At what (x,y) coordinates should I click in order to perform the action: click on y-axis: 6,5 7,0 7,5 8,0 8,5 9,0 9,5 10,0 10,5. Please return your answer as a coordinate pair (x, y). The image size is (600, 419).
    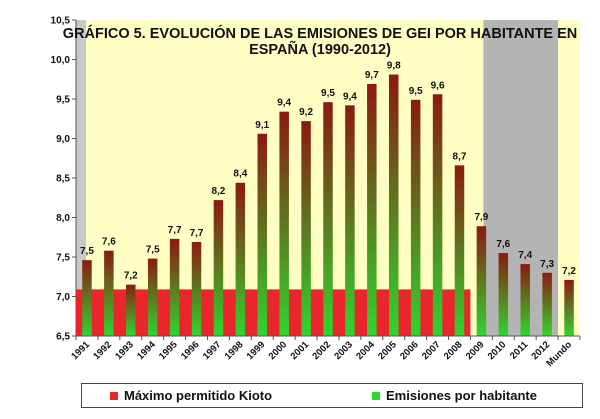
    Looking at the image, I should click on (64, 179).